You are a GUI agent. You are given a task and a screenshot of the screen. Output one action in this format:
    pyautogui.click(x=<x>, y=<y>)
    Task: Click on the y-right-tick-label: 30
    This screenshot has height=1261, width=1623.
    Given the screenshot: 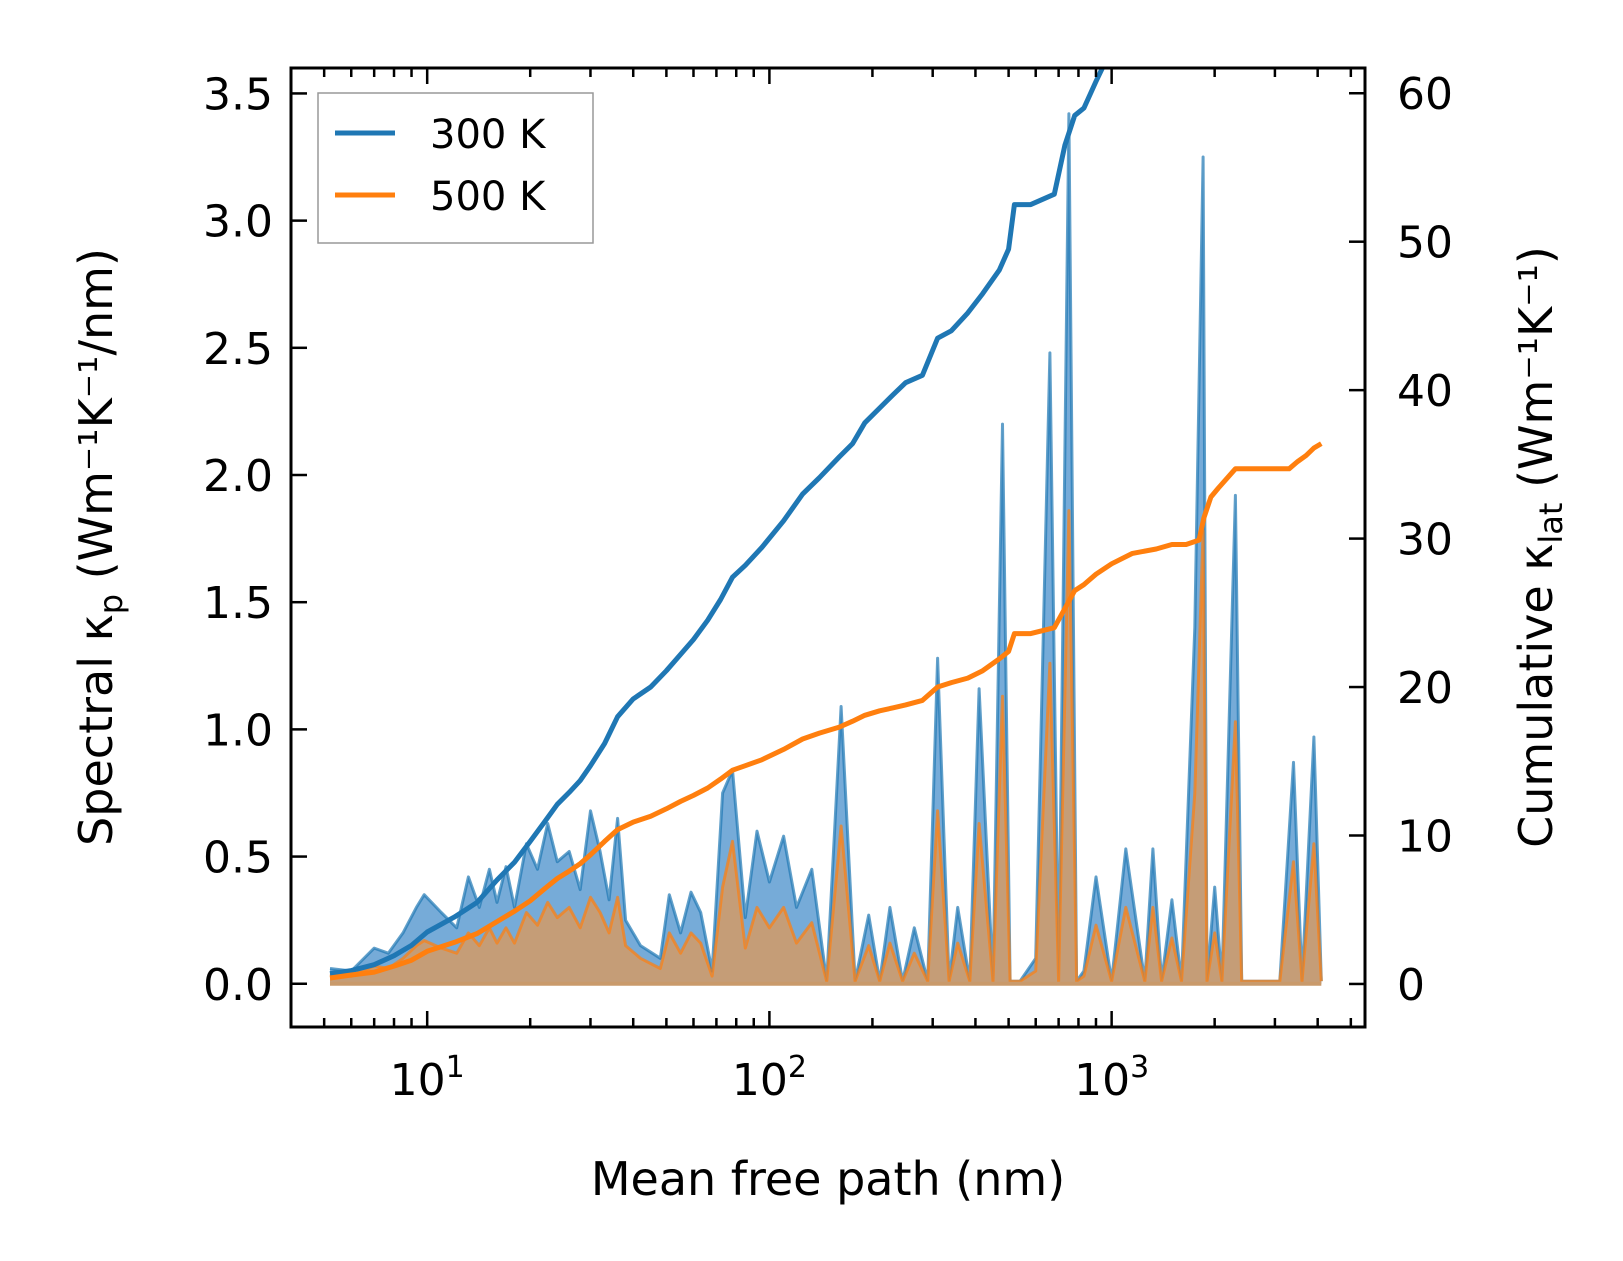 What is the action you would take?
    pyautogui.click(x=1425, y=540)
    